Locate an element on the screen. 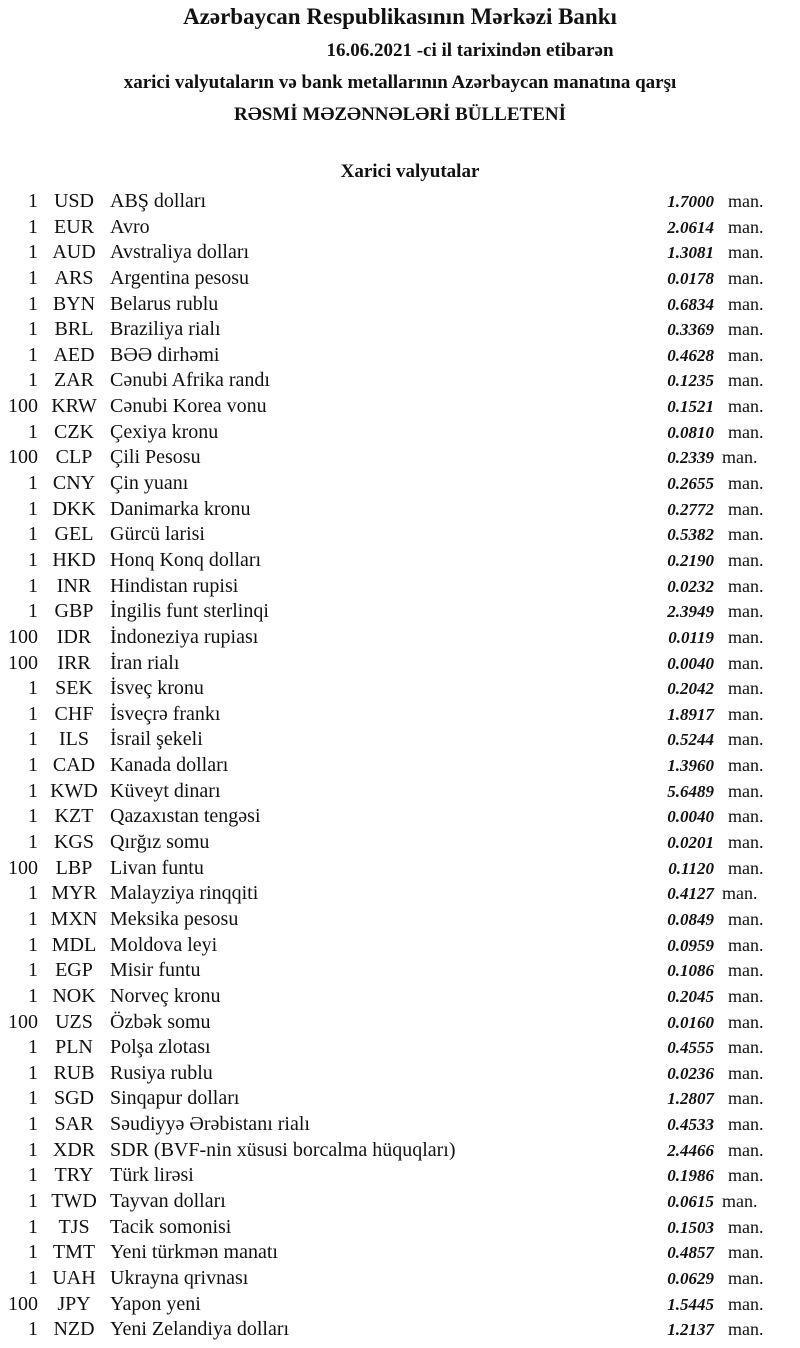 This screenshot has height=1348, width=800. rate-value: 1.7000 is located at coordinates (690, 201).